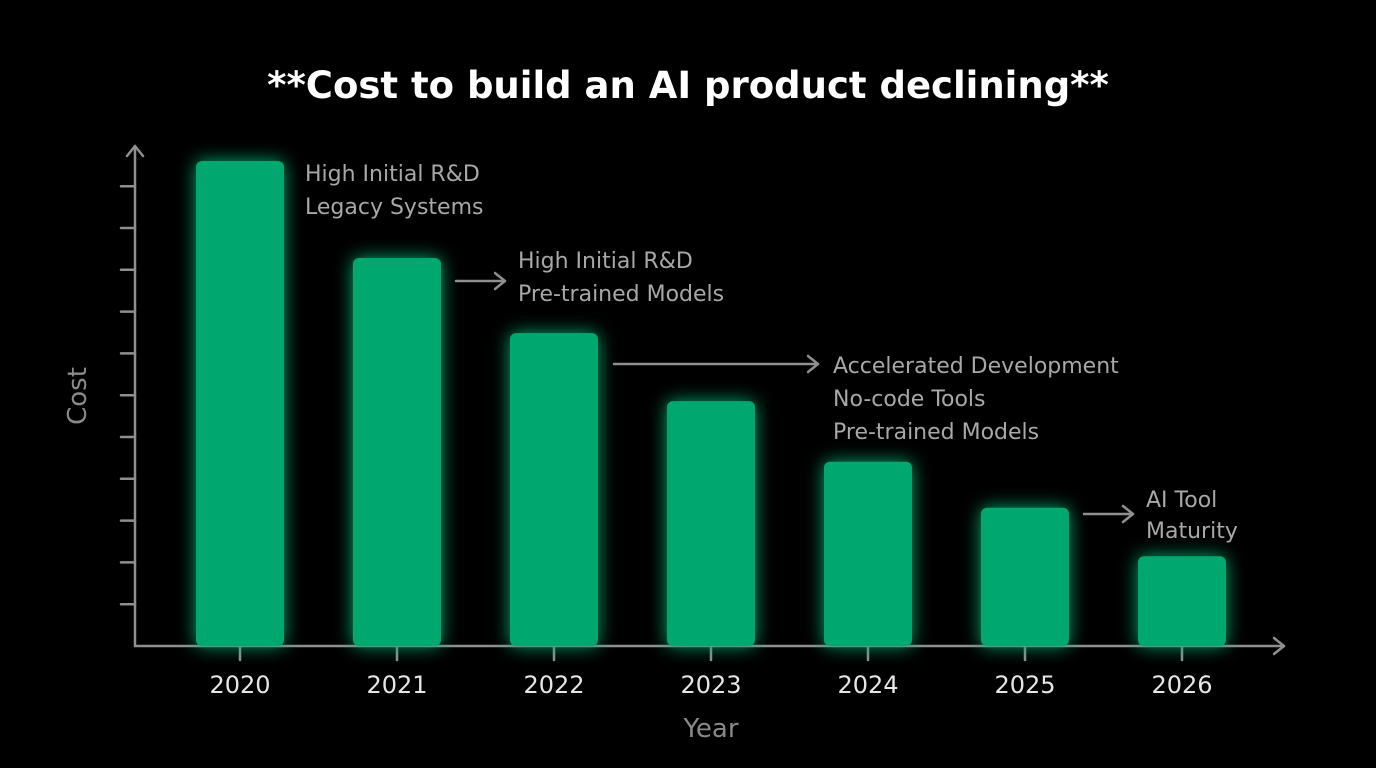  Describe the element at coordinates (553, 685) in the screenshot. I see `x-tick-label-2022: 2022` at that location.